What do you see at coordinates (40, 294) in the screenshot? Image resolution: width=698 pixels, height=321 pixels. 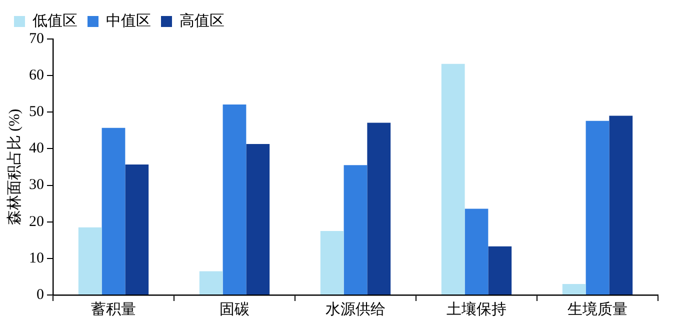 I see `y-tick-label: 0` at bounding box center [40, 294].